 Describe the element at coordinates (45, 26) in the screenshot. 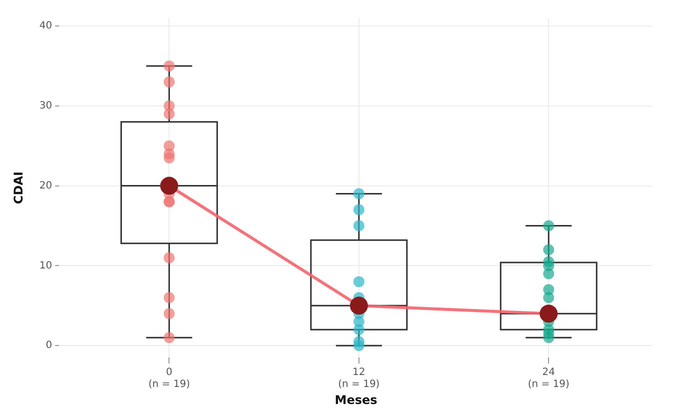

I see `y-tick-label: 40` at that location.